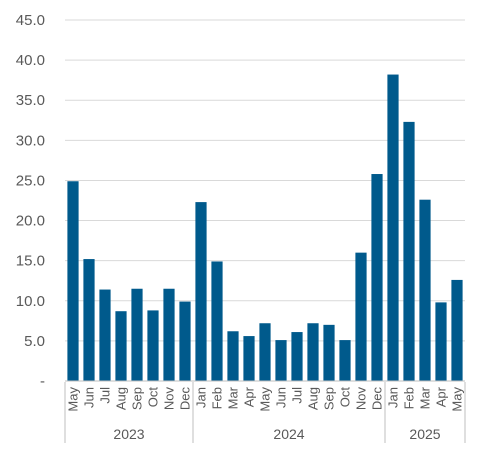 Image resolution: width=483 pixels, height=453 pixels. What do you see at coordinates (30, 221) in the screenshot?
I see `y-tick-label: 20.0` at bounding box center [30, 221].